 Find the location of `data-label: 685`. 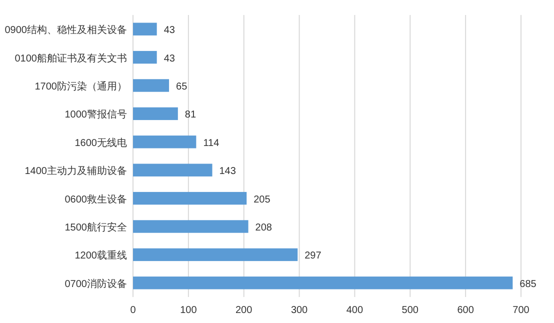

data-label: 685 is located at coordinates (528, 284).